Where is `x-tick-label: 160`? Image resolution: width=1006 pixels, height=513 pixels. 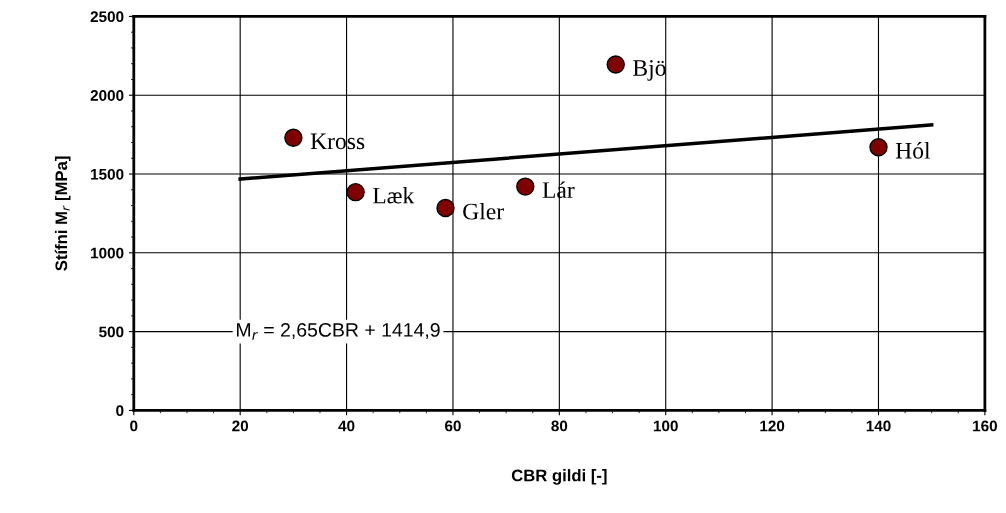 x-tick-label: 160 is located at coordinates (985, 426).